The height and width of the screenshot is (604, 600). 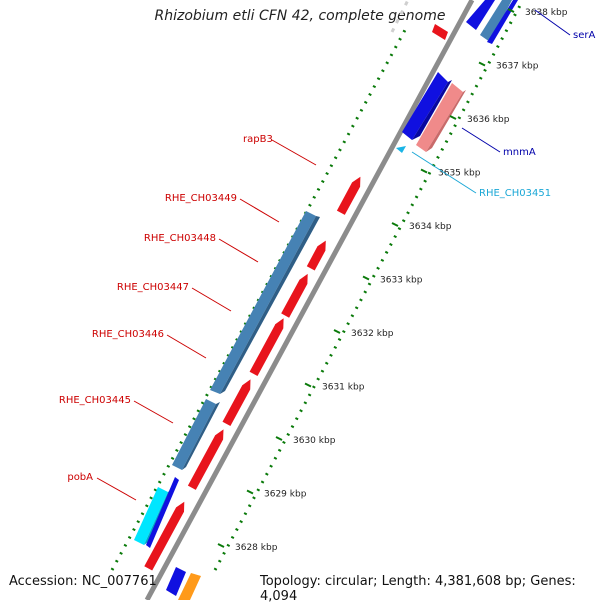 I want to click on gene-label: RHE_CH03445, so click(x=95, y=400).